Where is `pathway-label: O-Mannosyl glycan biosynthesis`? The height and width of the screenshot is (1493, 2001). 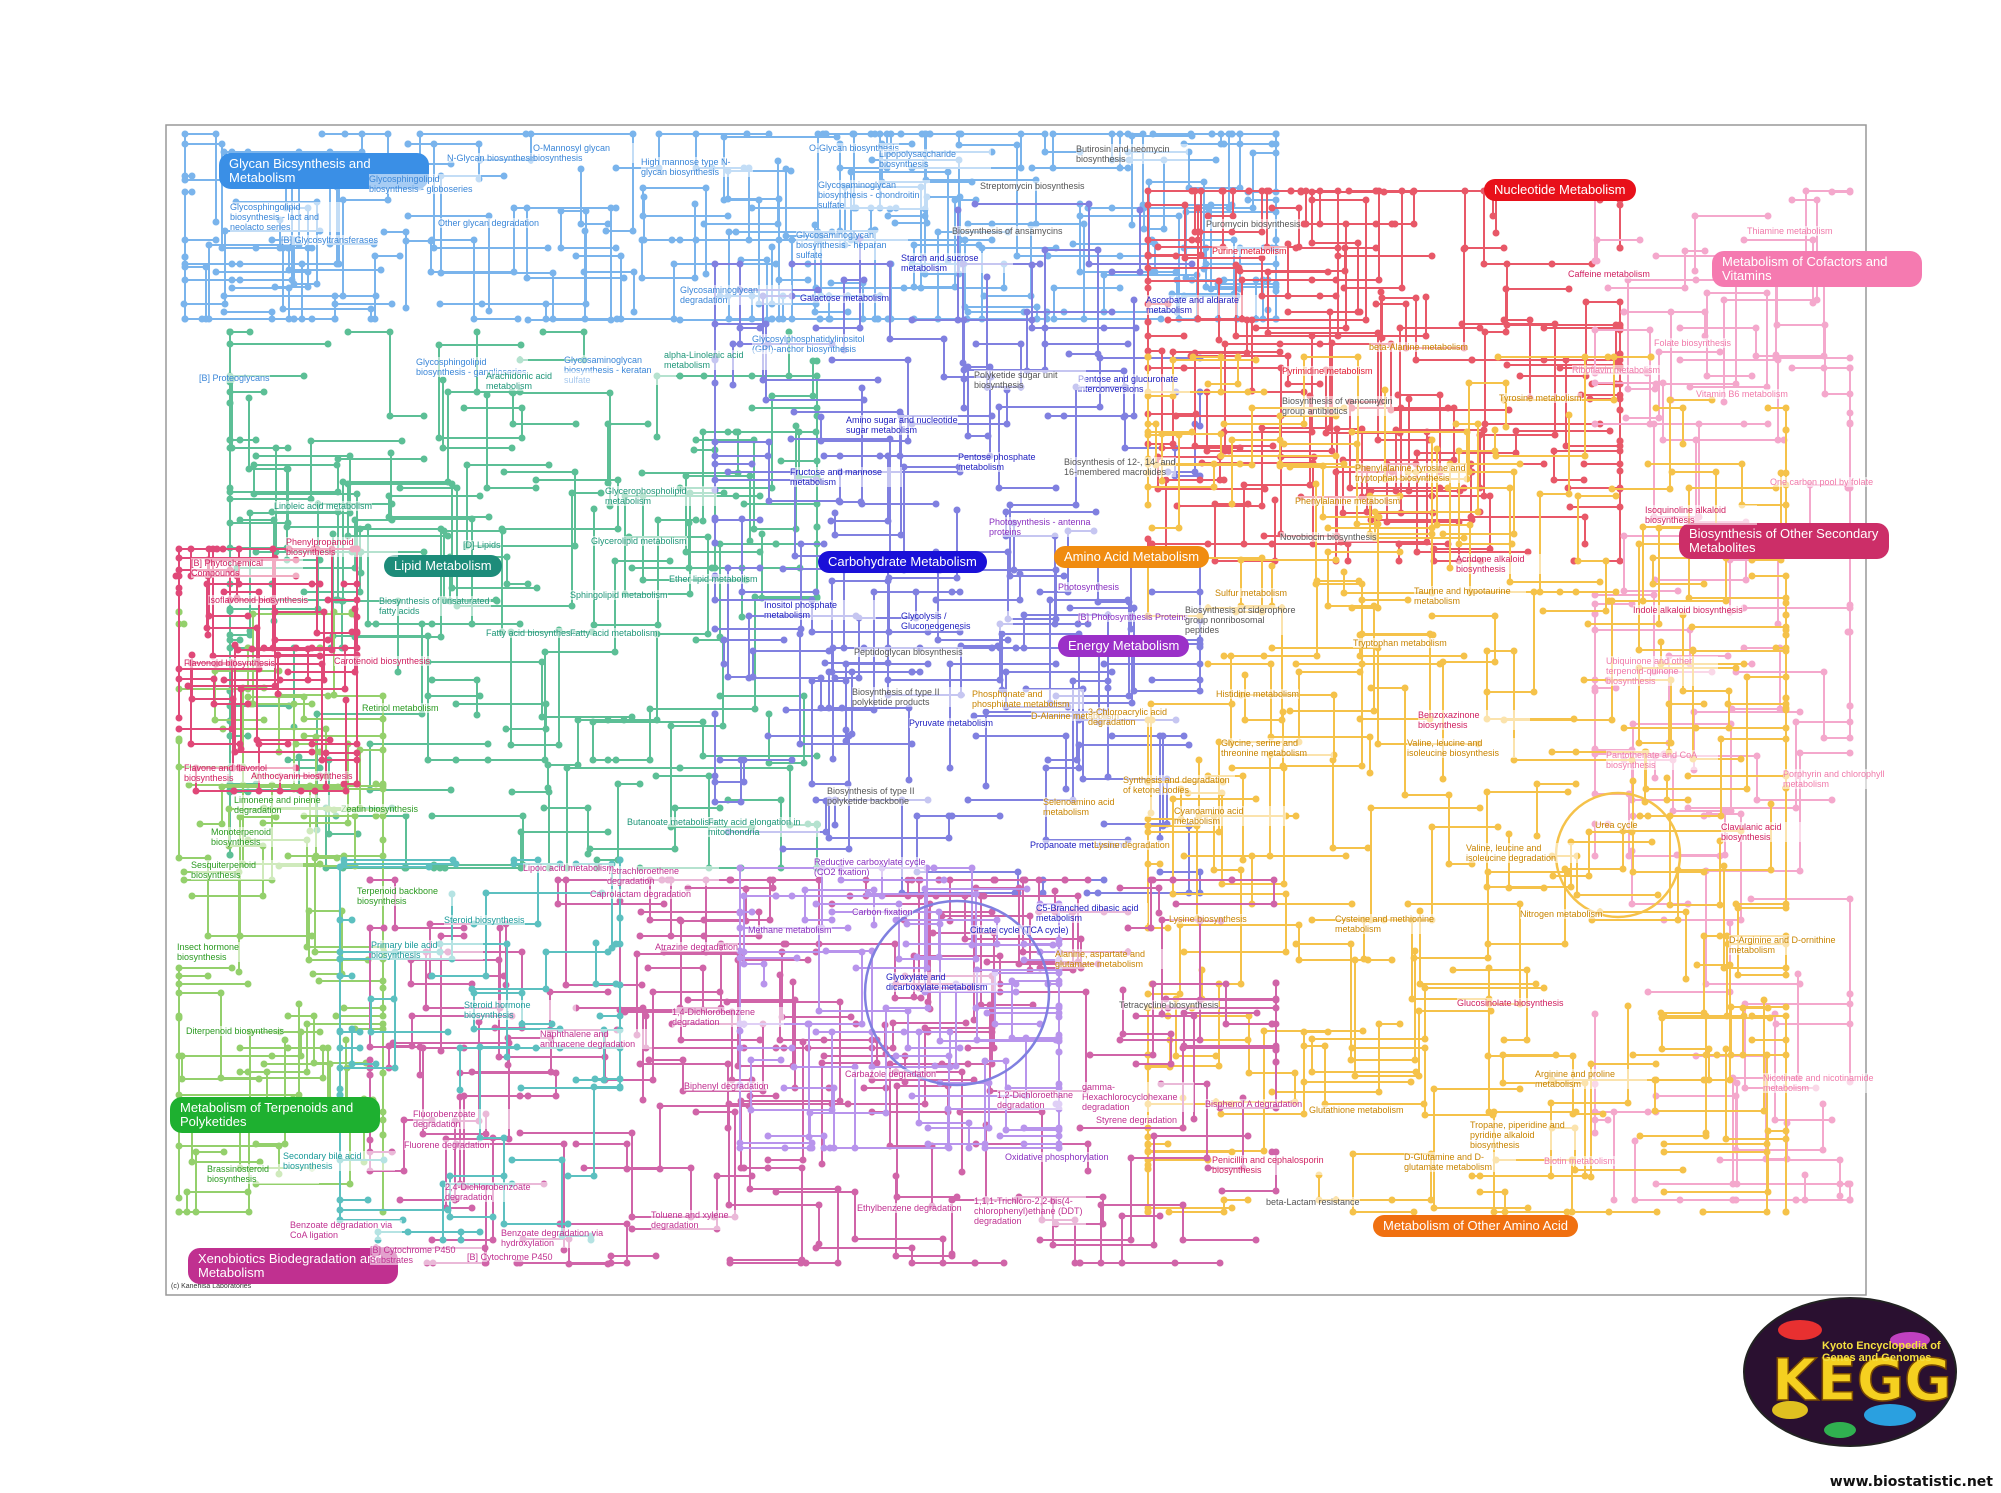 pathway-label: O-Mannosyl glycan biosynthesis is located at coordinates (589, 153).